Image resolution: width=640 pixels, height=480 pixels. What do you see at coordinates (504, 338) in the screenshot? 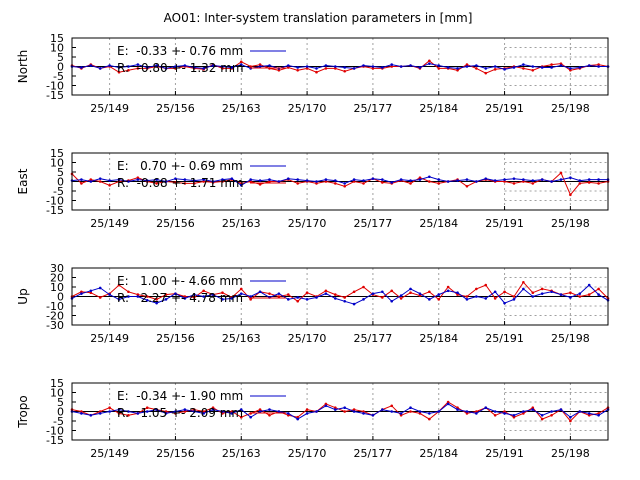
I see `x-tick-label: 25/191` at bounding box center [504, 338].